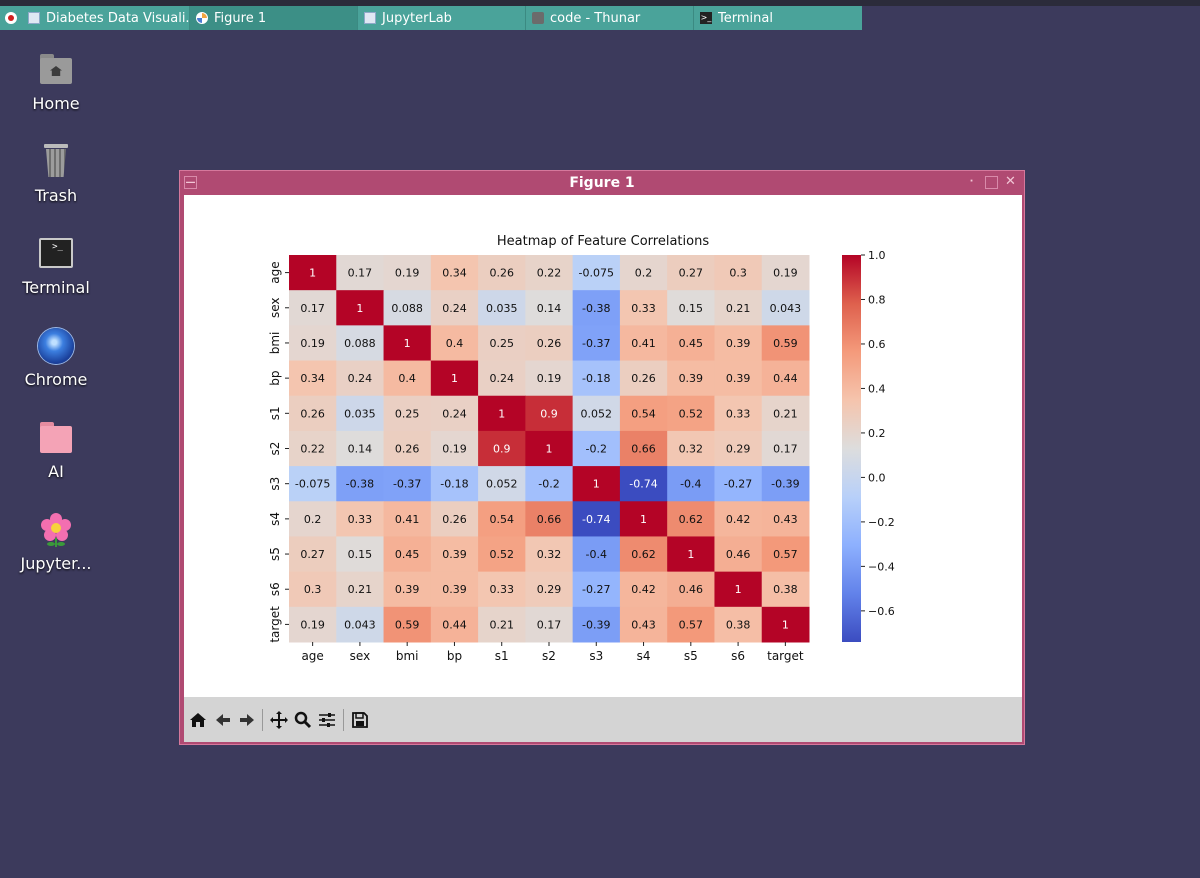 Image resolution: width=1200 pixels, height=878 pixels. What do you see at coordinates (691, 343) in the screenshot?
I see `cell-value-label: 0.45` at bounding box center [691, 343].